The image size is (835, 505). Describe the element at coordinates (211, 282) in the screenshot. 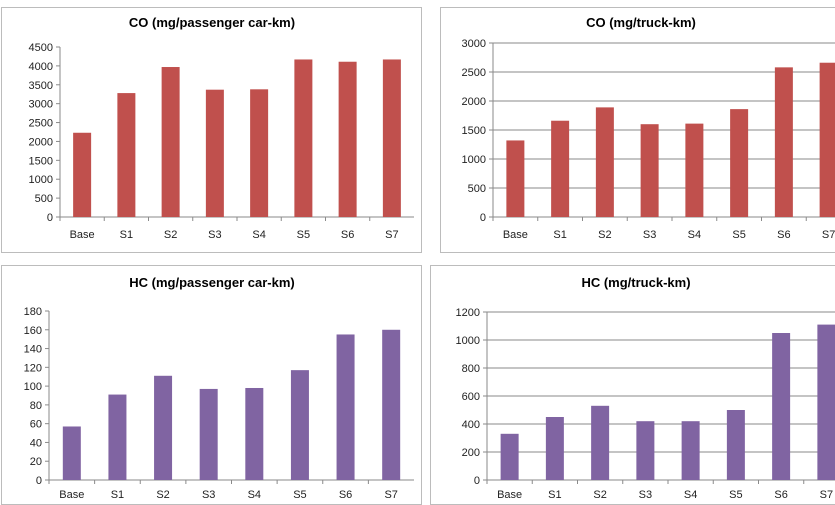

I see `chart-title: HC (mg/passenger car-km)` at that location.